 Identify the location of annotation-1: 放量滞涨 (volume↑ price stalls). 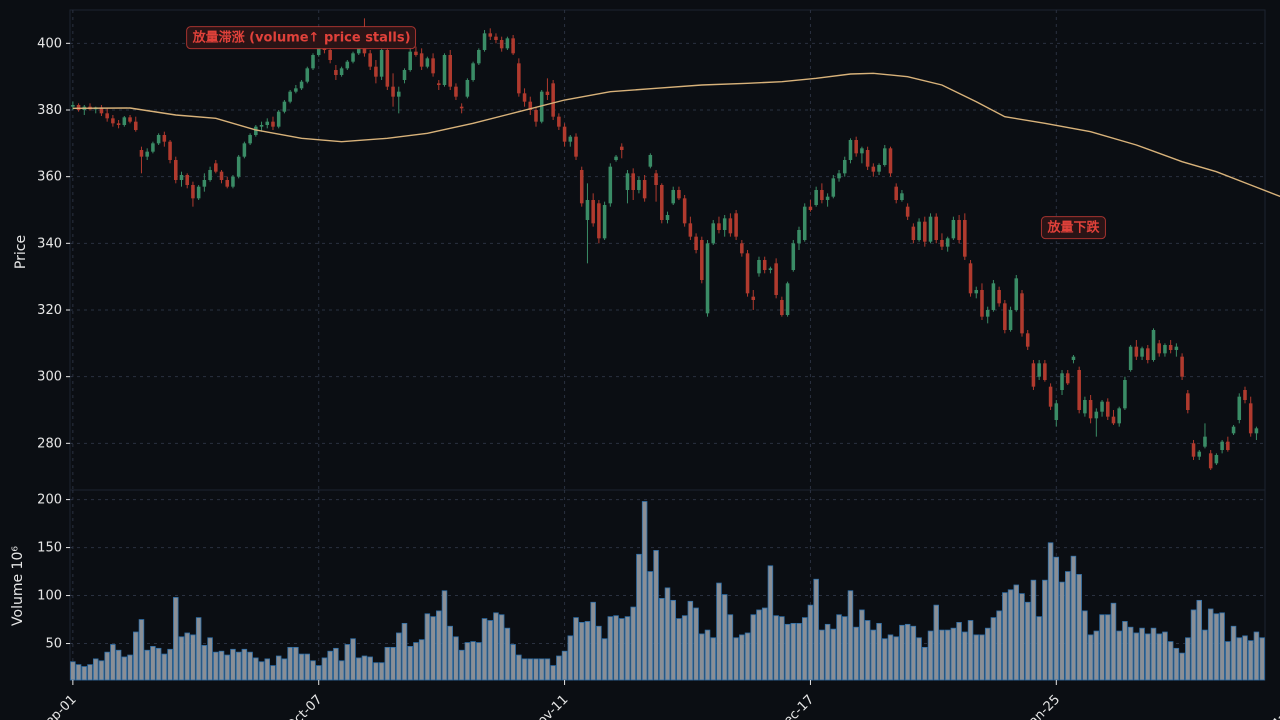
(301, 38).